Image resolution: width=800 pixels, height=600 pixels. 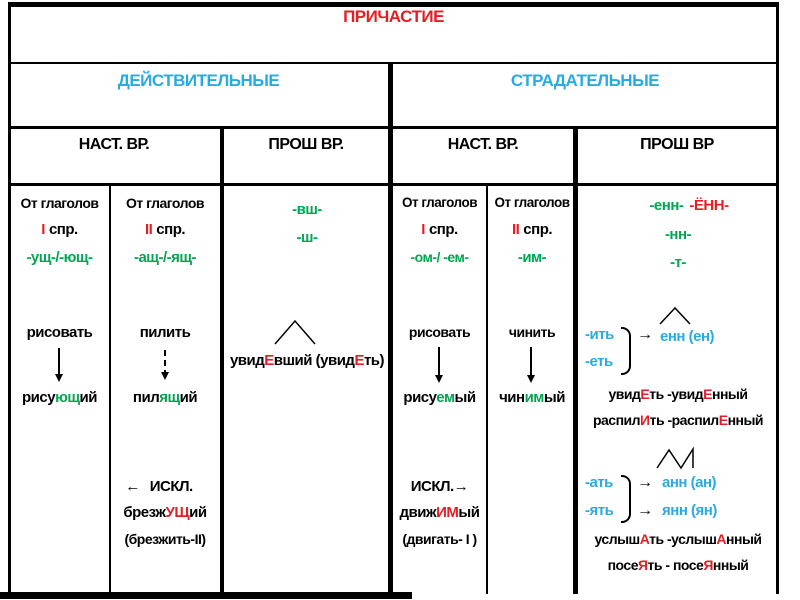 I want to click on text-segment: посе, so click(x=623, y=565).